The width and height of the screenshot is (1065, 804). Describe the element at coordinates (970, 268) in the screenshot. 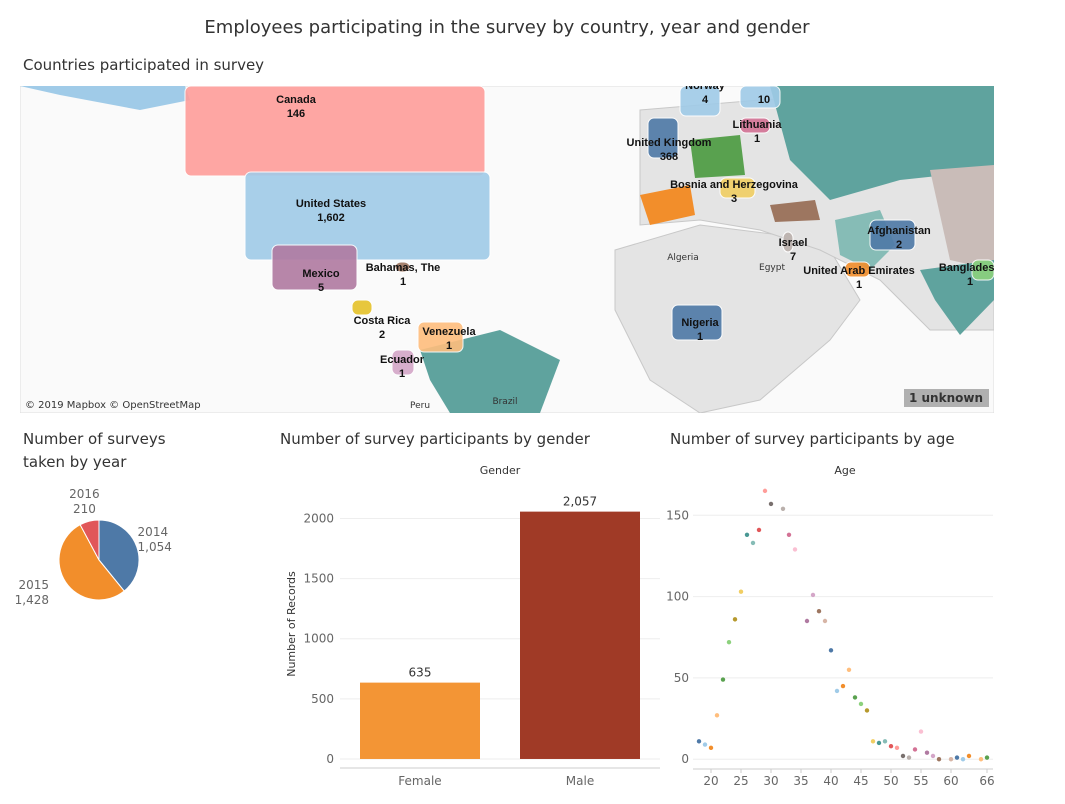

I see `country-label: Bangladesh` at that location.